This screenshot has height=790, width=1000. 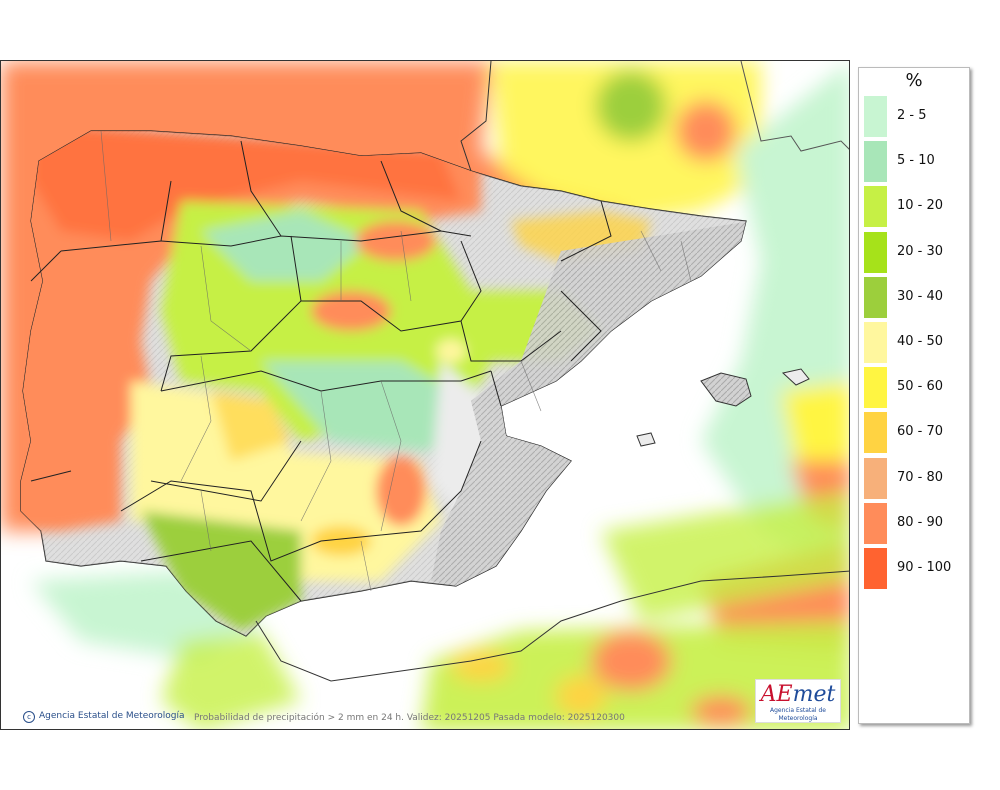 What do you see at coordinates (29, 717) in the screenshot?
I see `copyright-icon: c` at bounding box center [29, 717].